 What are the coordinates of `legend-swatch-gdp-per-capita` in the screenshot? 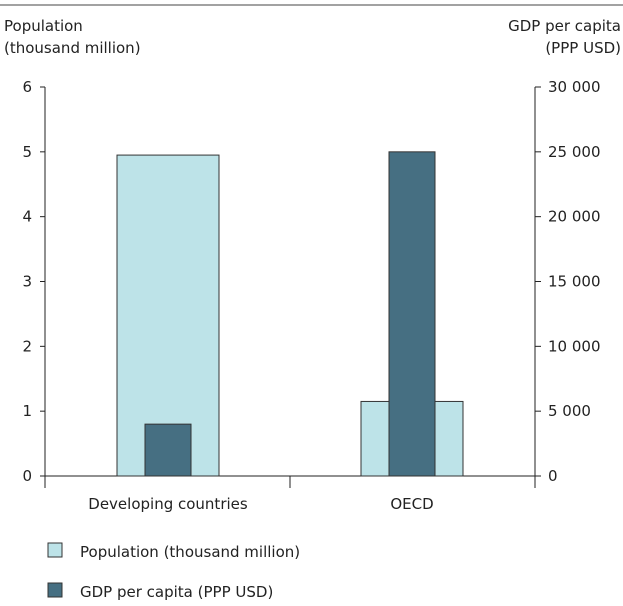 It's located at (55, 590).